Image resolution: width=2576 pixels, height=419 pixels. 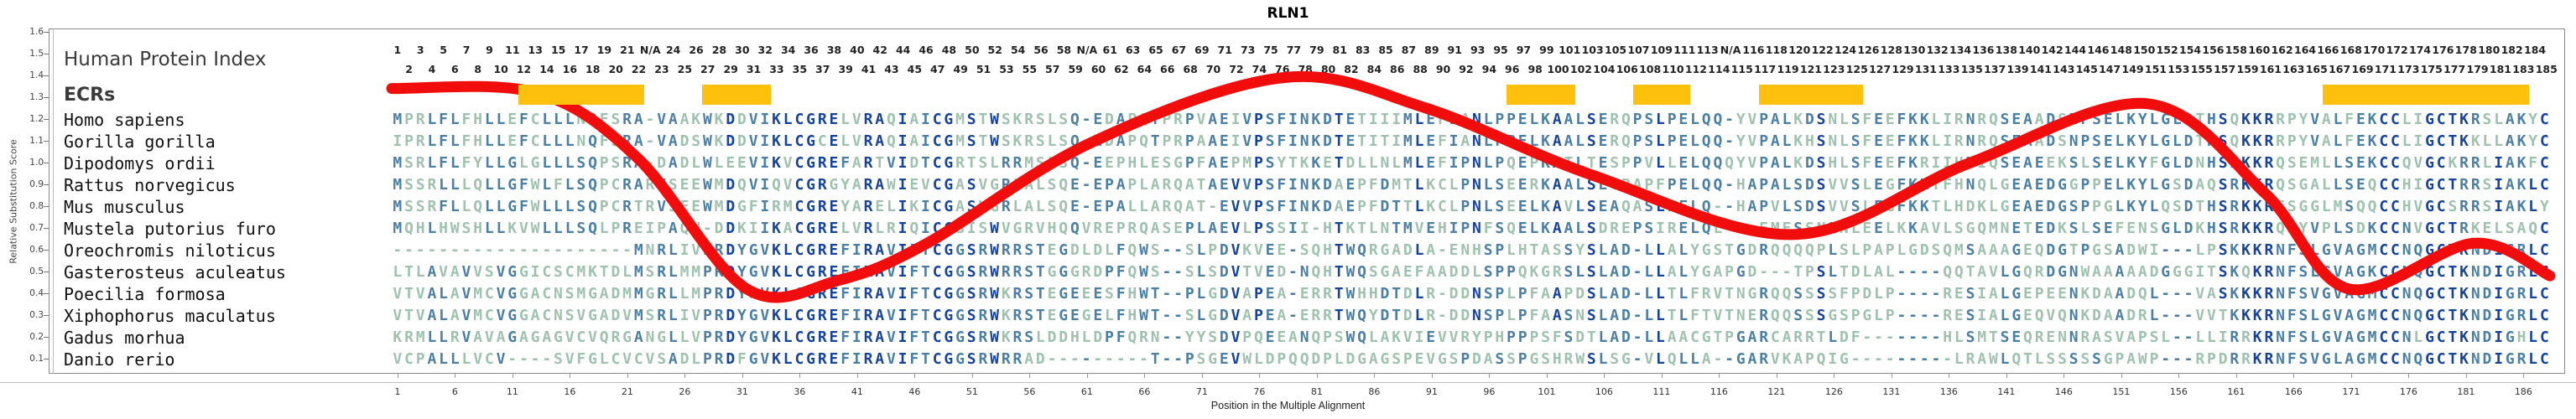 I want to click on residue: W, so click(x=2085, y=272).